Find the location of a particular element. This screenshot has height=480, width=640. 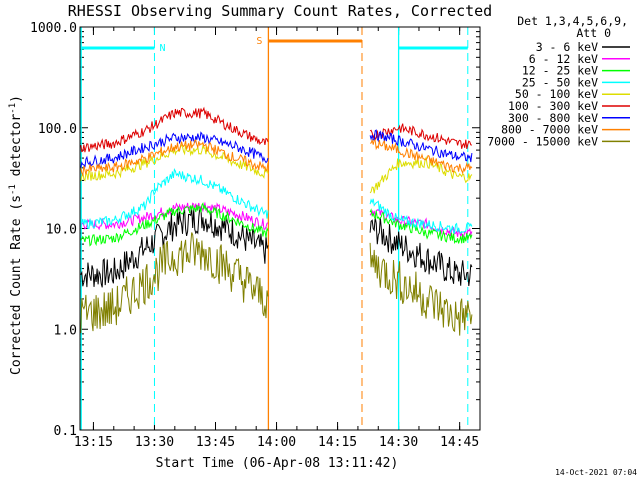

x-tick-label: 13:15 is located at coordinates (93, 442).